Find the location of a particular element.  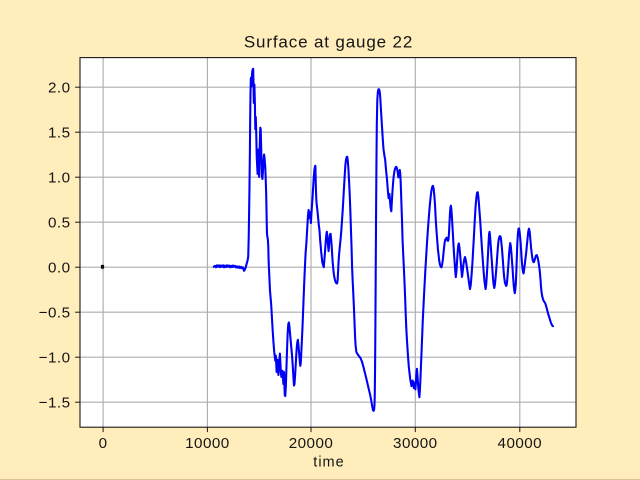

svg-text: 0.5 is located at coordinates (59, 222).